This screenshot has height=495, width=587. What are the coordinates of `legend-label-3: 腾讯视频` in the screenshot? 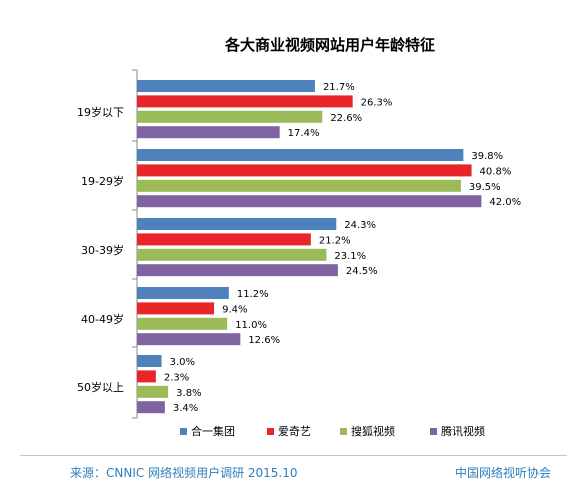 It's located at (463, 431).